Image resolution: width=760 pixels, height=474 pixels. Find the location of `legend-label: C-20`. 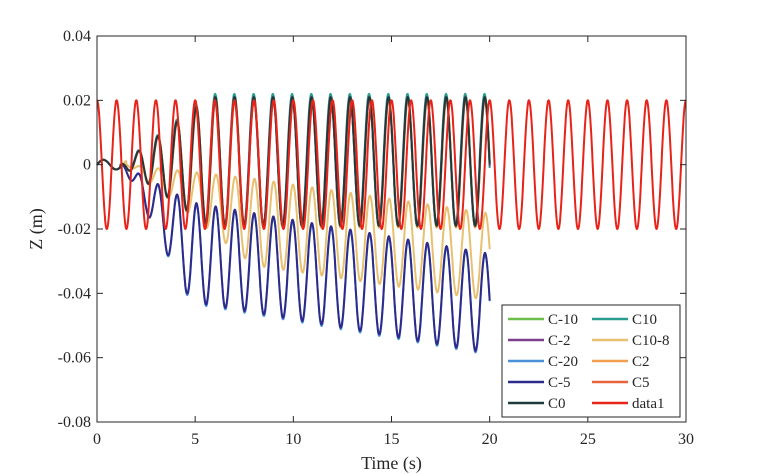

legend-label: C-20 is located at coordinates (563, 362).